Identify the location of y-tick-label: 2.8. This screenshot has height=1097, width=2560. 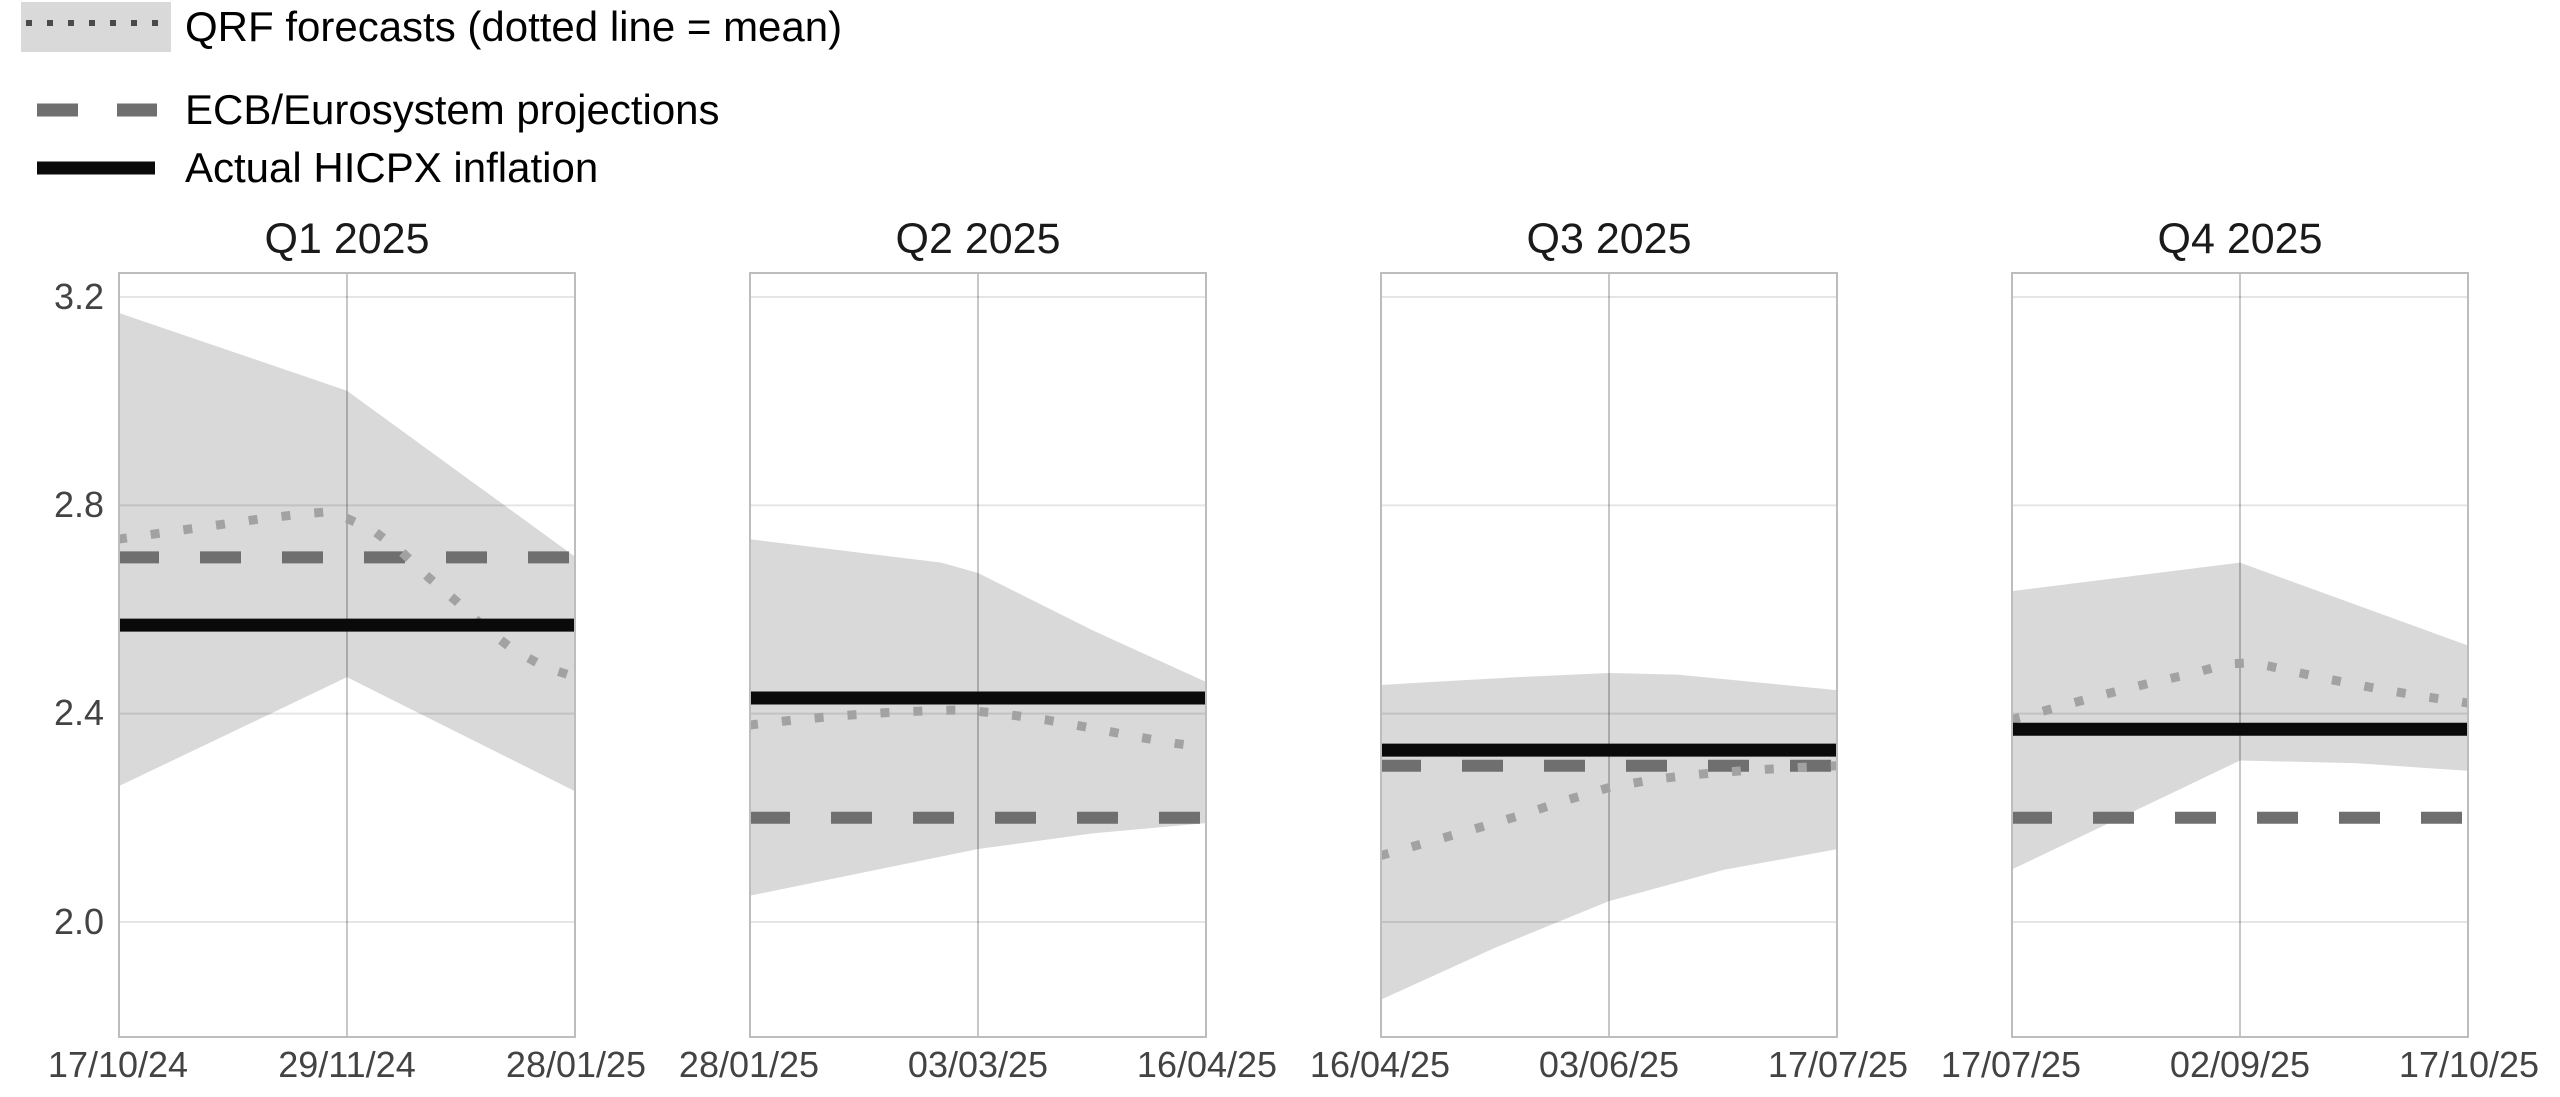
(78, 504).